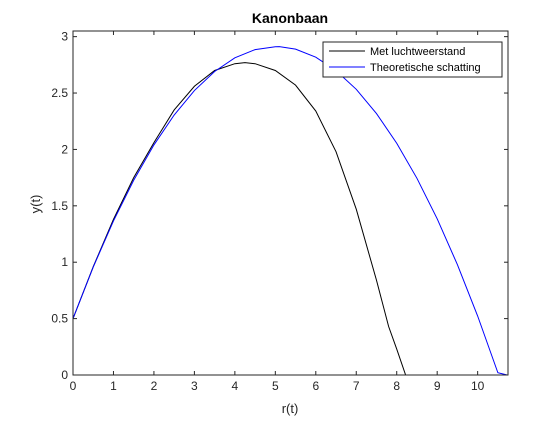  I want to click on y-tick-label: 3, so click(64, 37).